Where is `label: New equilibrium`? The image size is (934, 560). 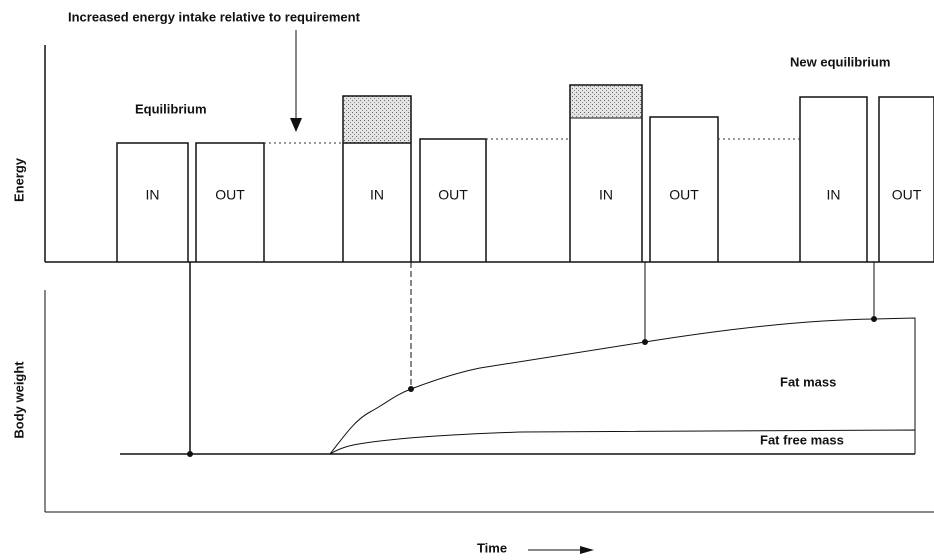 label: New equilibrium is located at coordinates (840, 61).